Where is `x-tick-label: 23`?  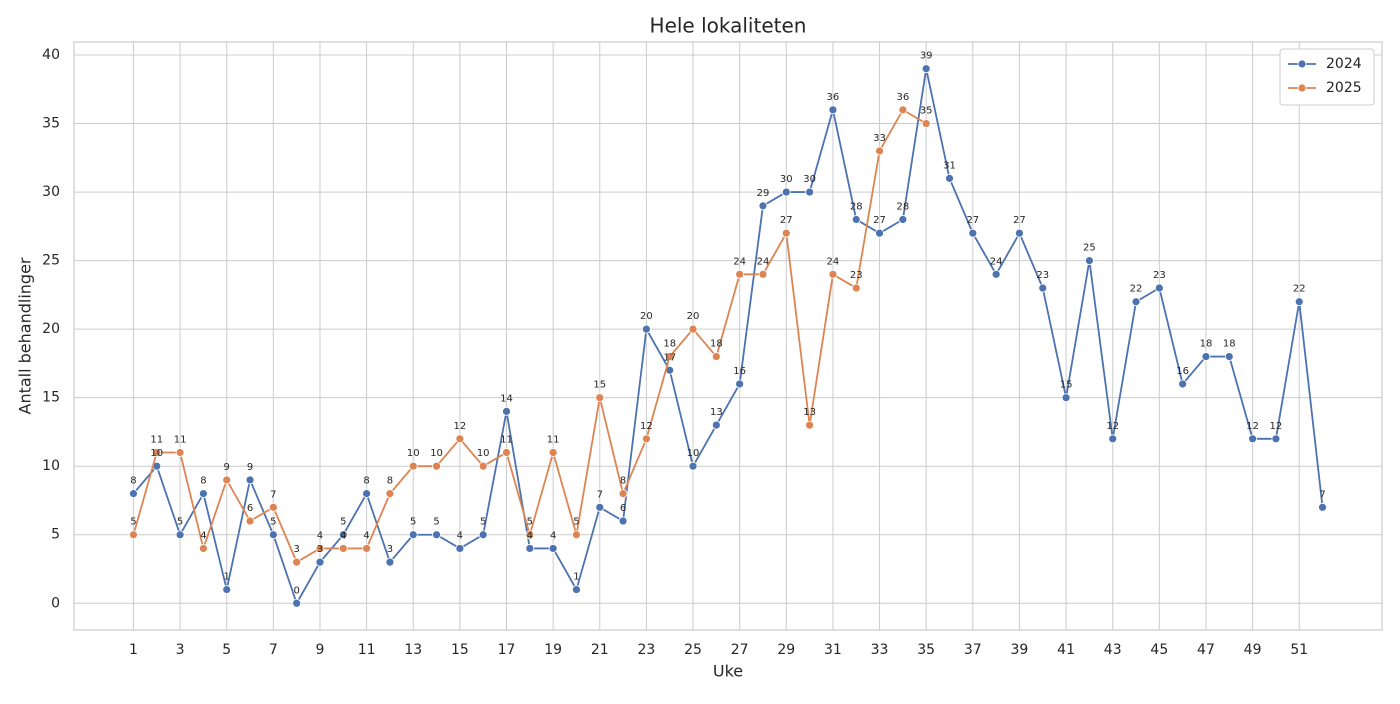
x-tick-label: 23 is located at coordinates (646, 650).